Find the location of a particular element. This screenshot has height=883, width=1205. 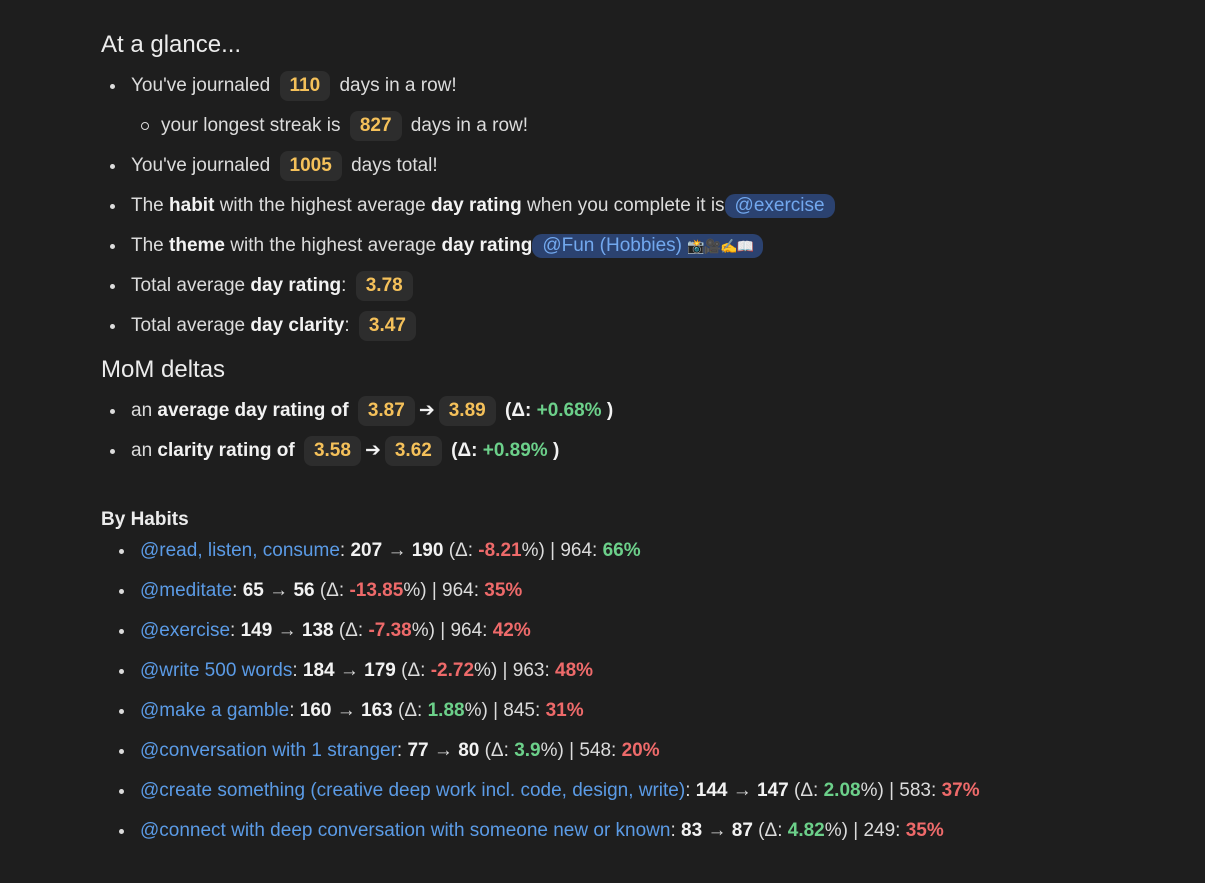

habit-delta: 1.88 is located at coordinates (446, 710).